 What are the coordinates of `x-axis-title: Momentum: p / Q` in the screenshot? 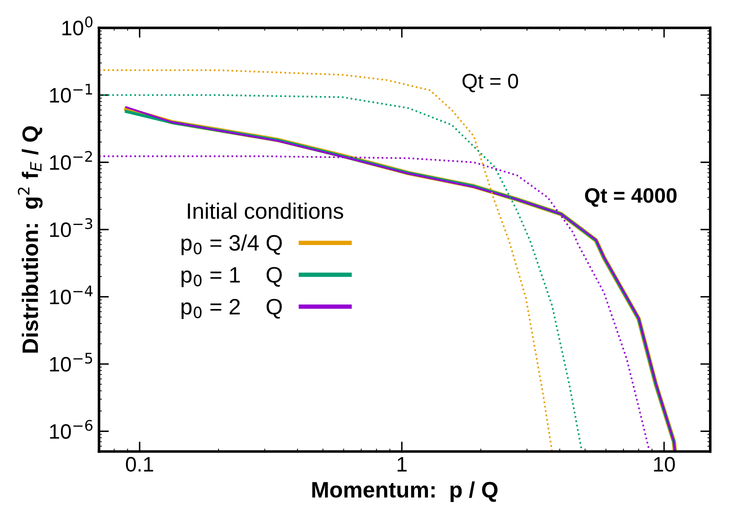 It's located at (405, 491).